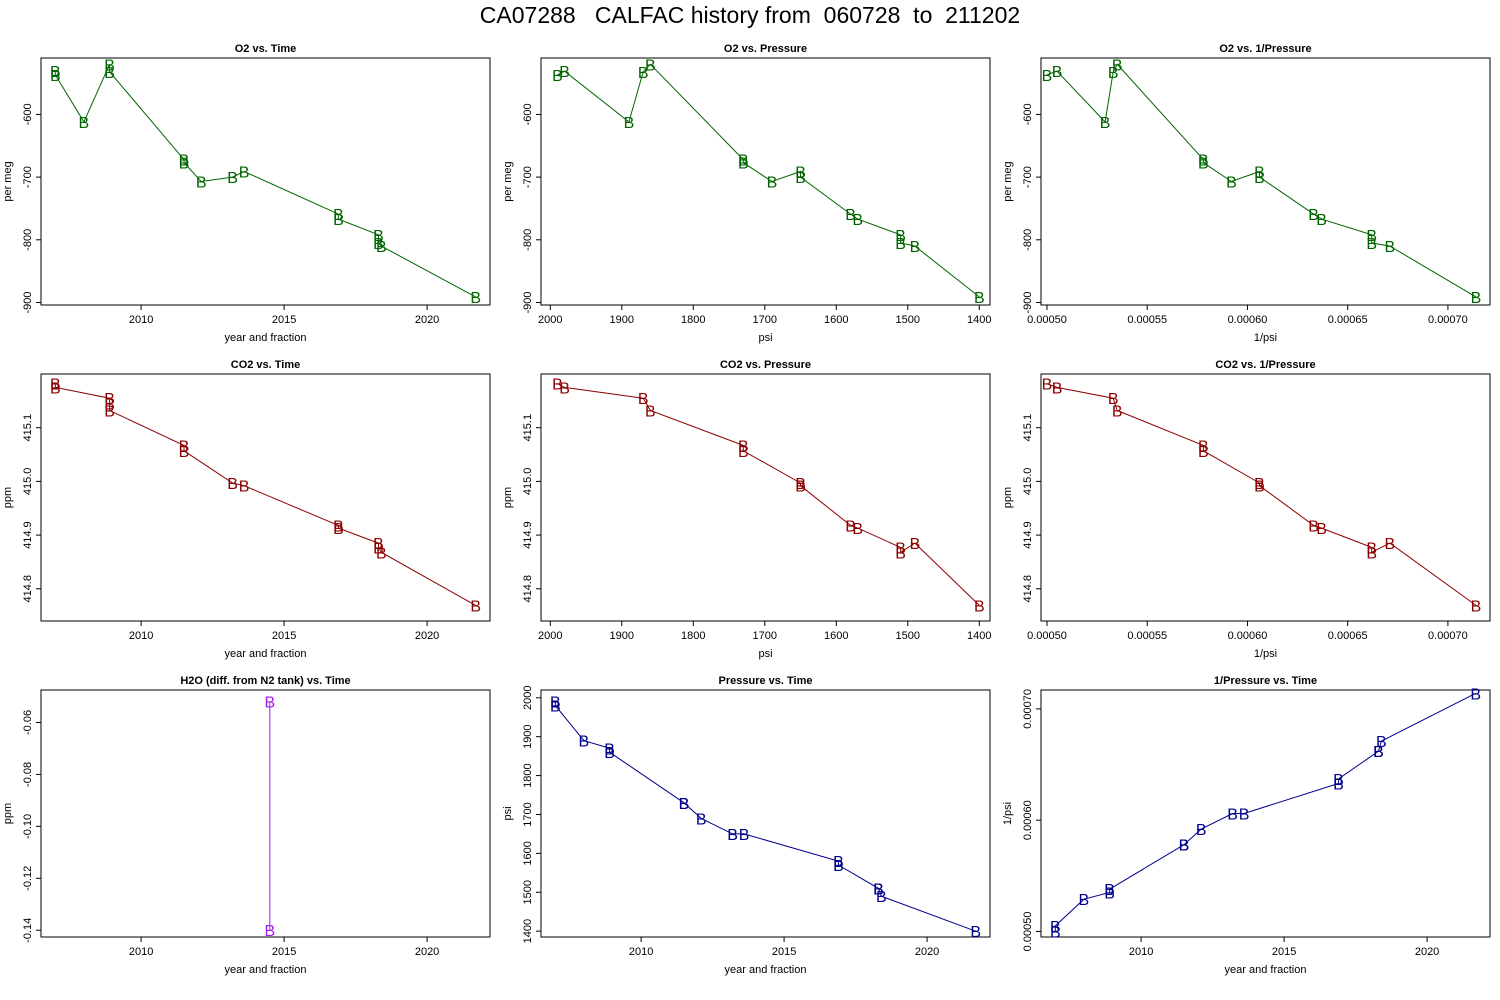  What do you see at coordinates (979, 636) in the screenshot?
I see `x-tick-label: 1400` at bounding box center [979, 636].